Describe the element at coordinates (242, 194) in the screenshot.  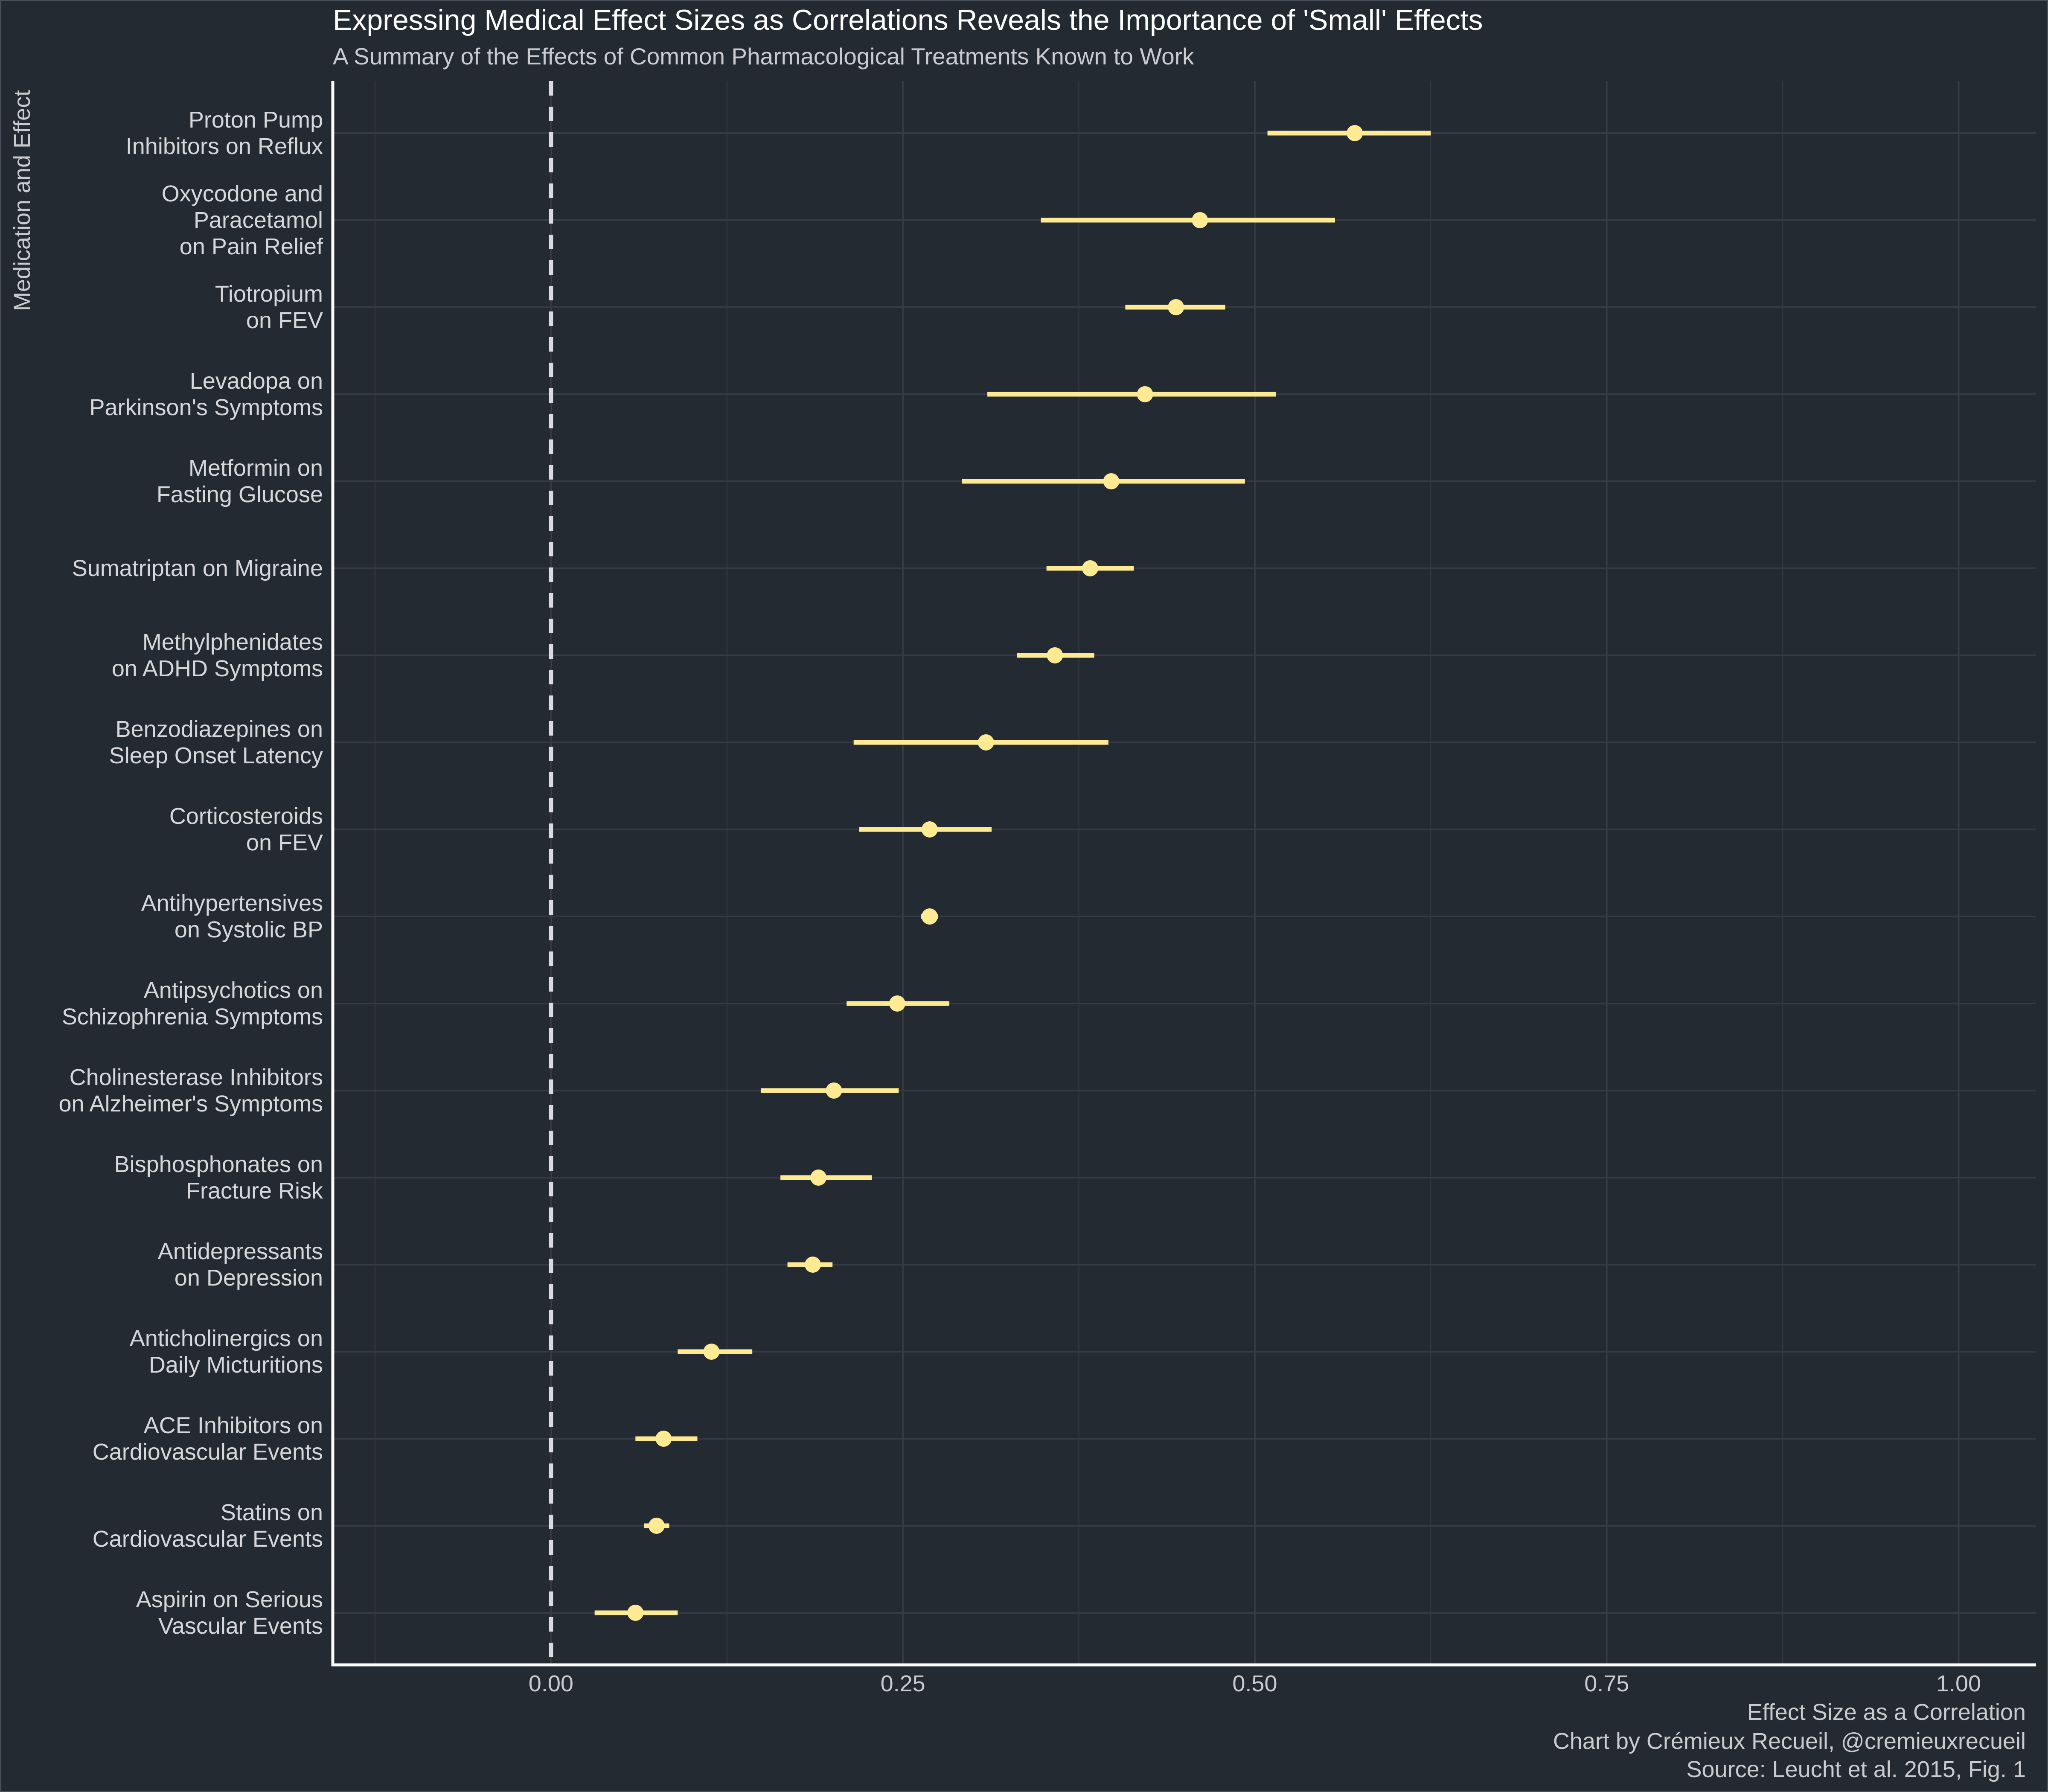
I see `category-label-line: Oxycodone and` at that location.